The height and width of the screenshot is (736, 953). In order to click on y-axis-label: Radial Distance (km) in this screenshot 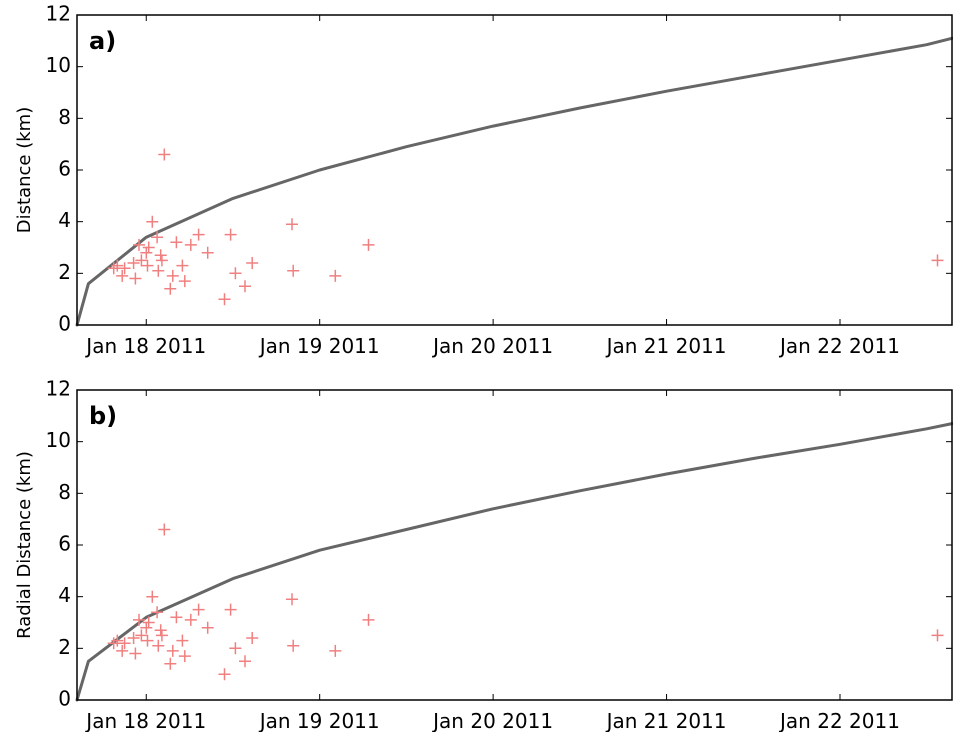, I will do `click(24, 545)`.